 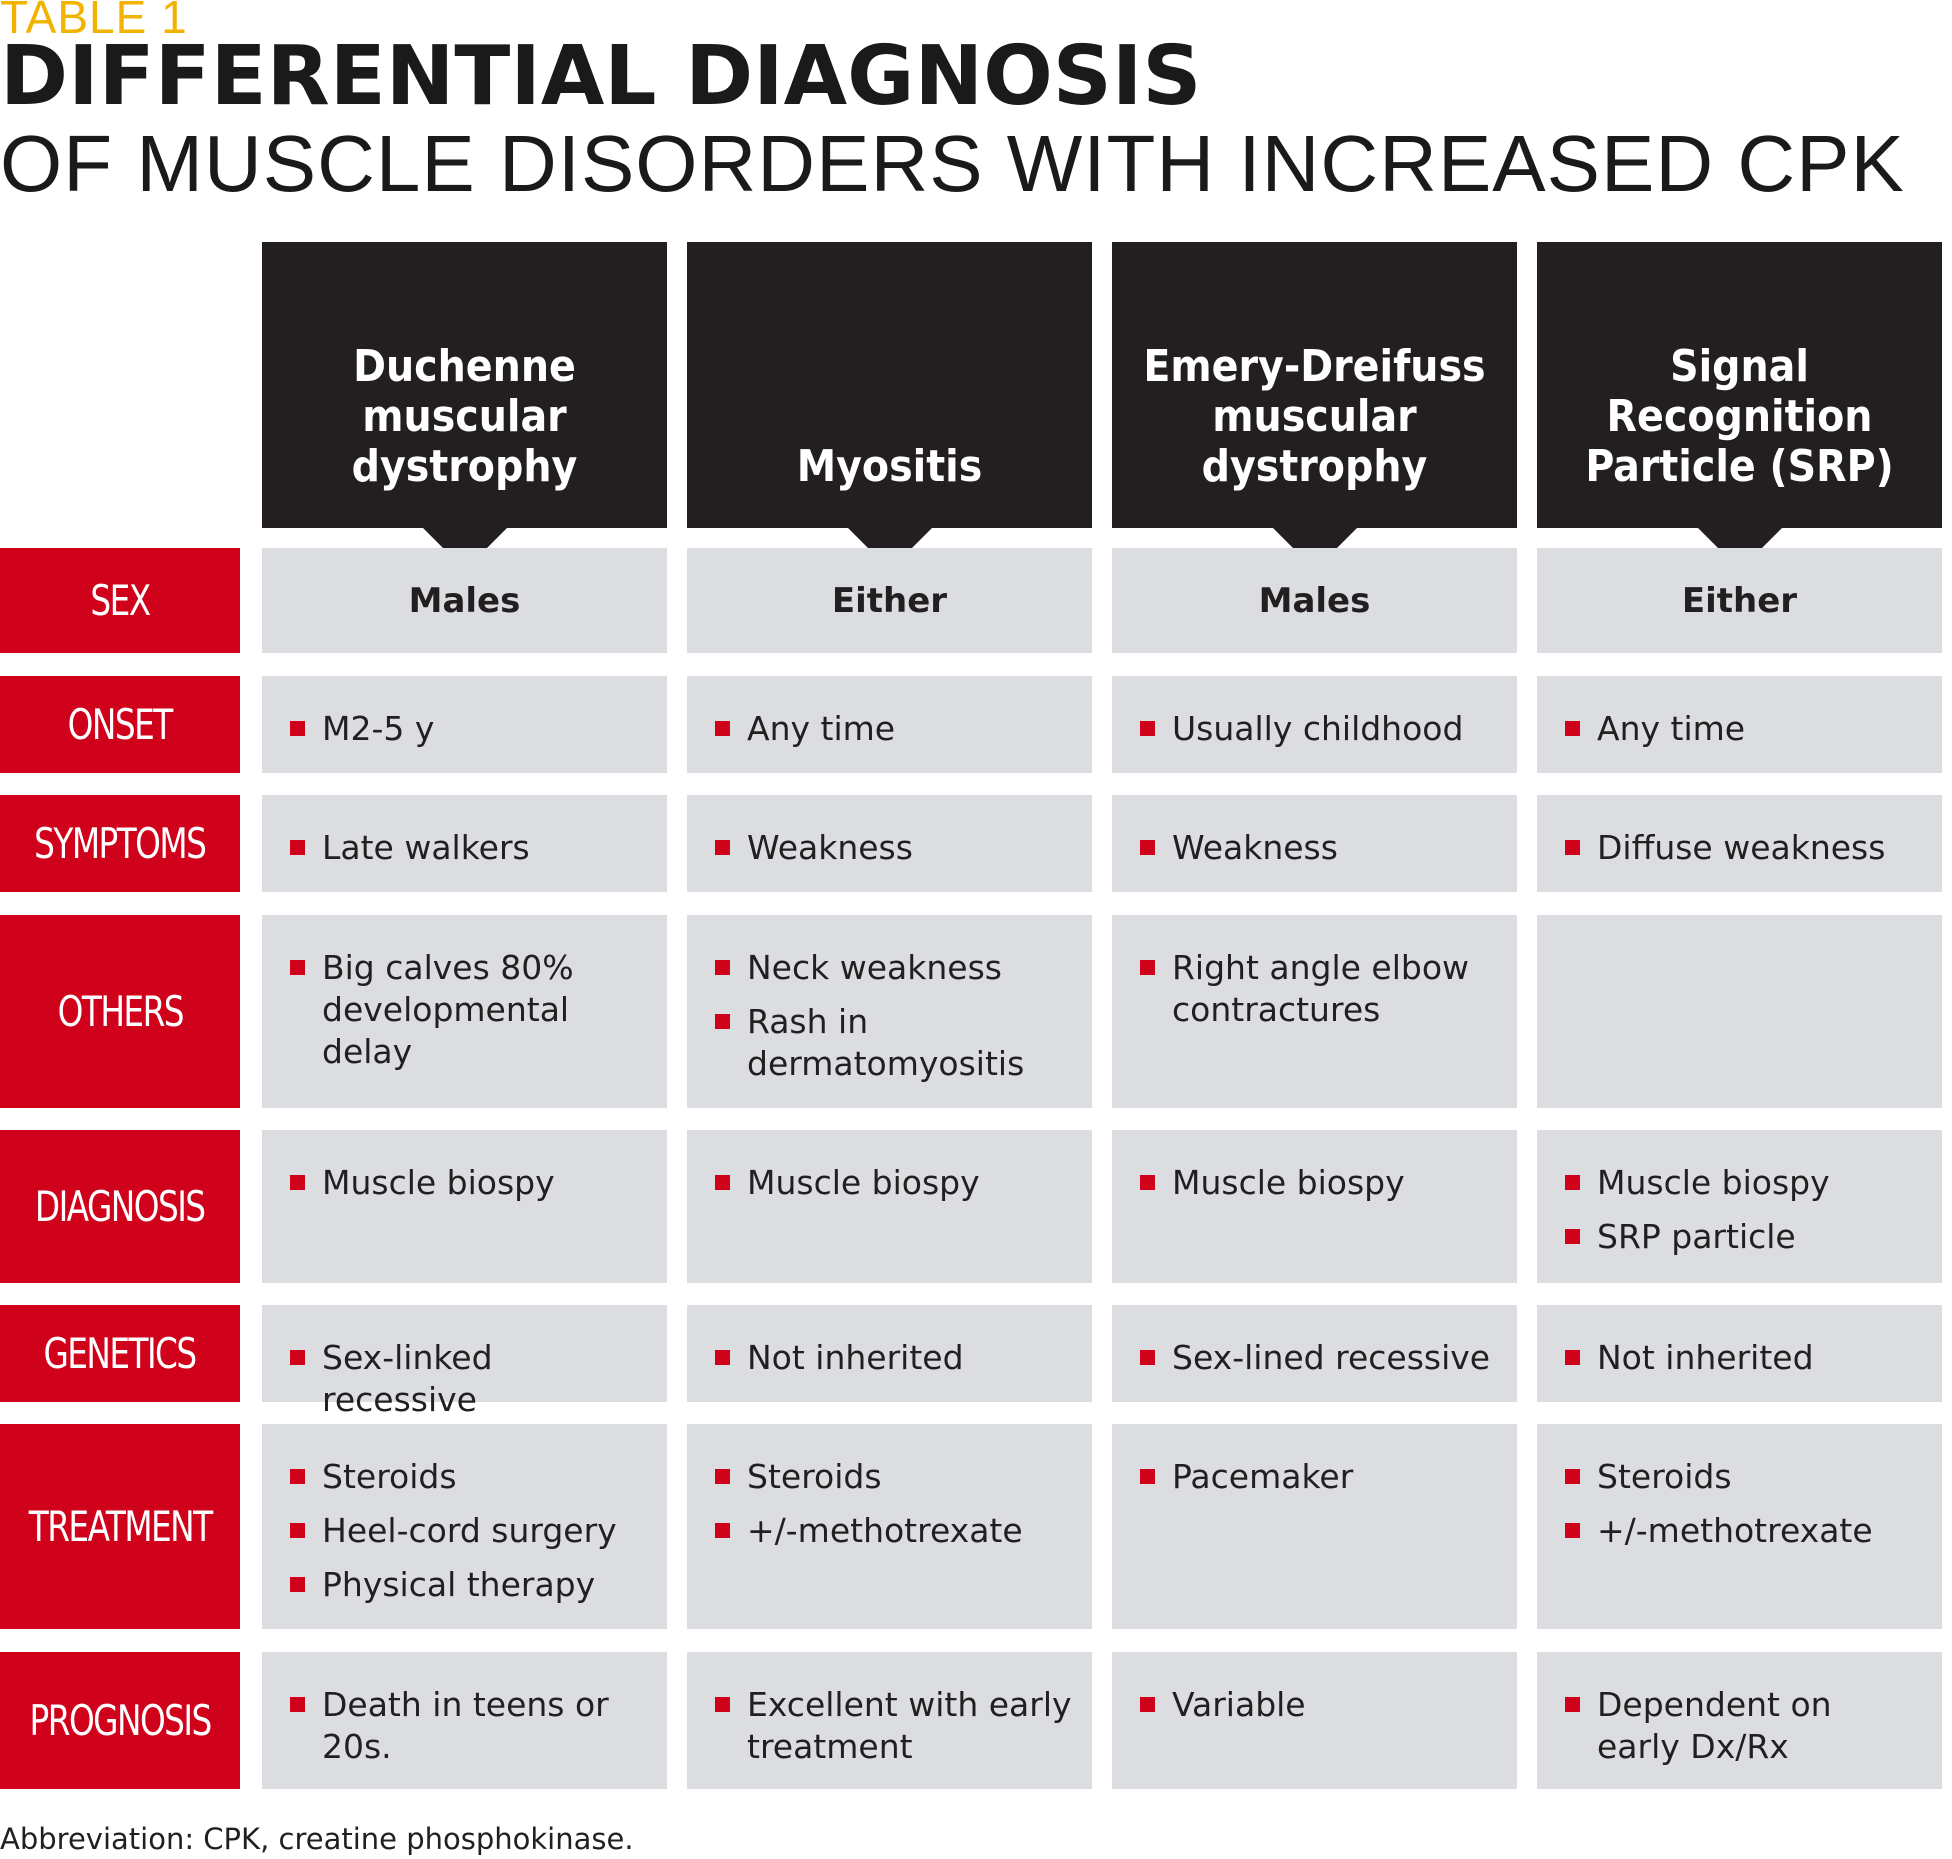 I want to click on bullet-item: Neck weakness, so click(x=893, y=968).